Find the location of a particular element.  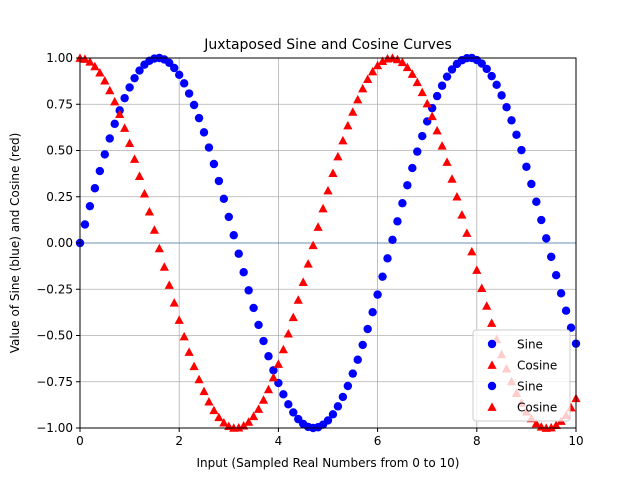

x-tick-label: 0 is located at coordinates (80, 441).